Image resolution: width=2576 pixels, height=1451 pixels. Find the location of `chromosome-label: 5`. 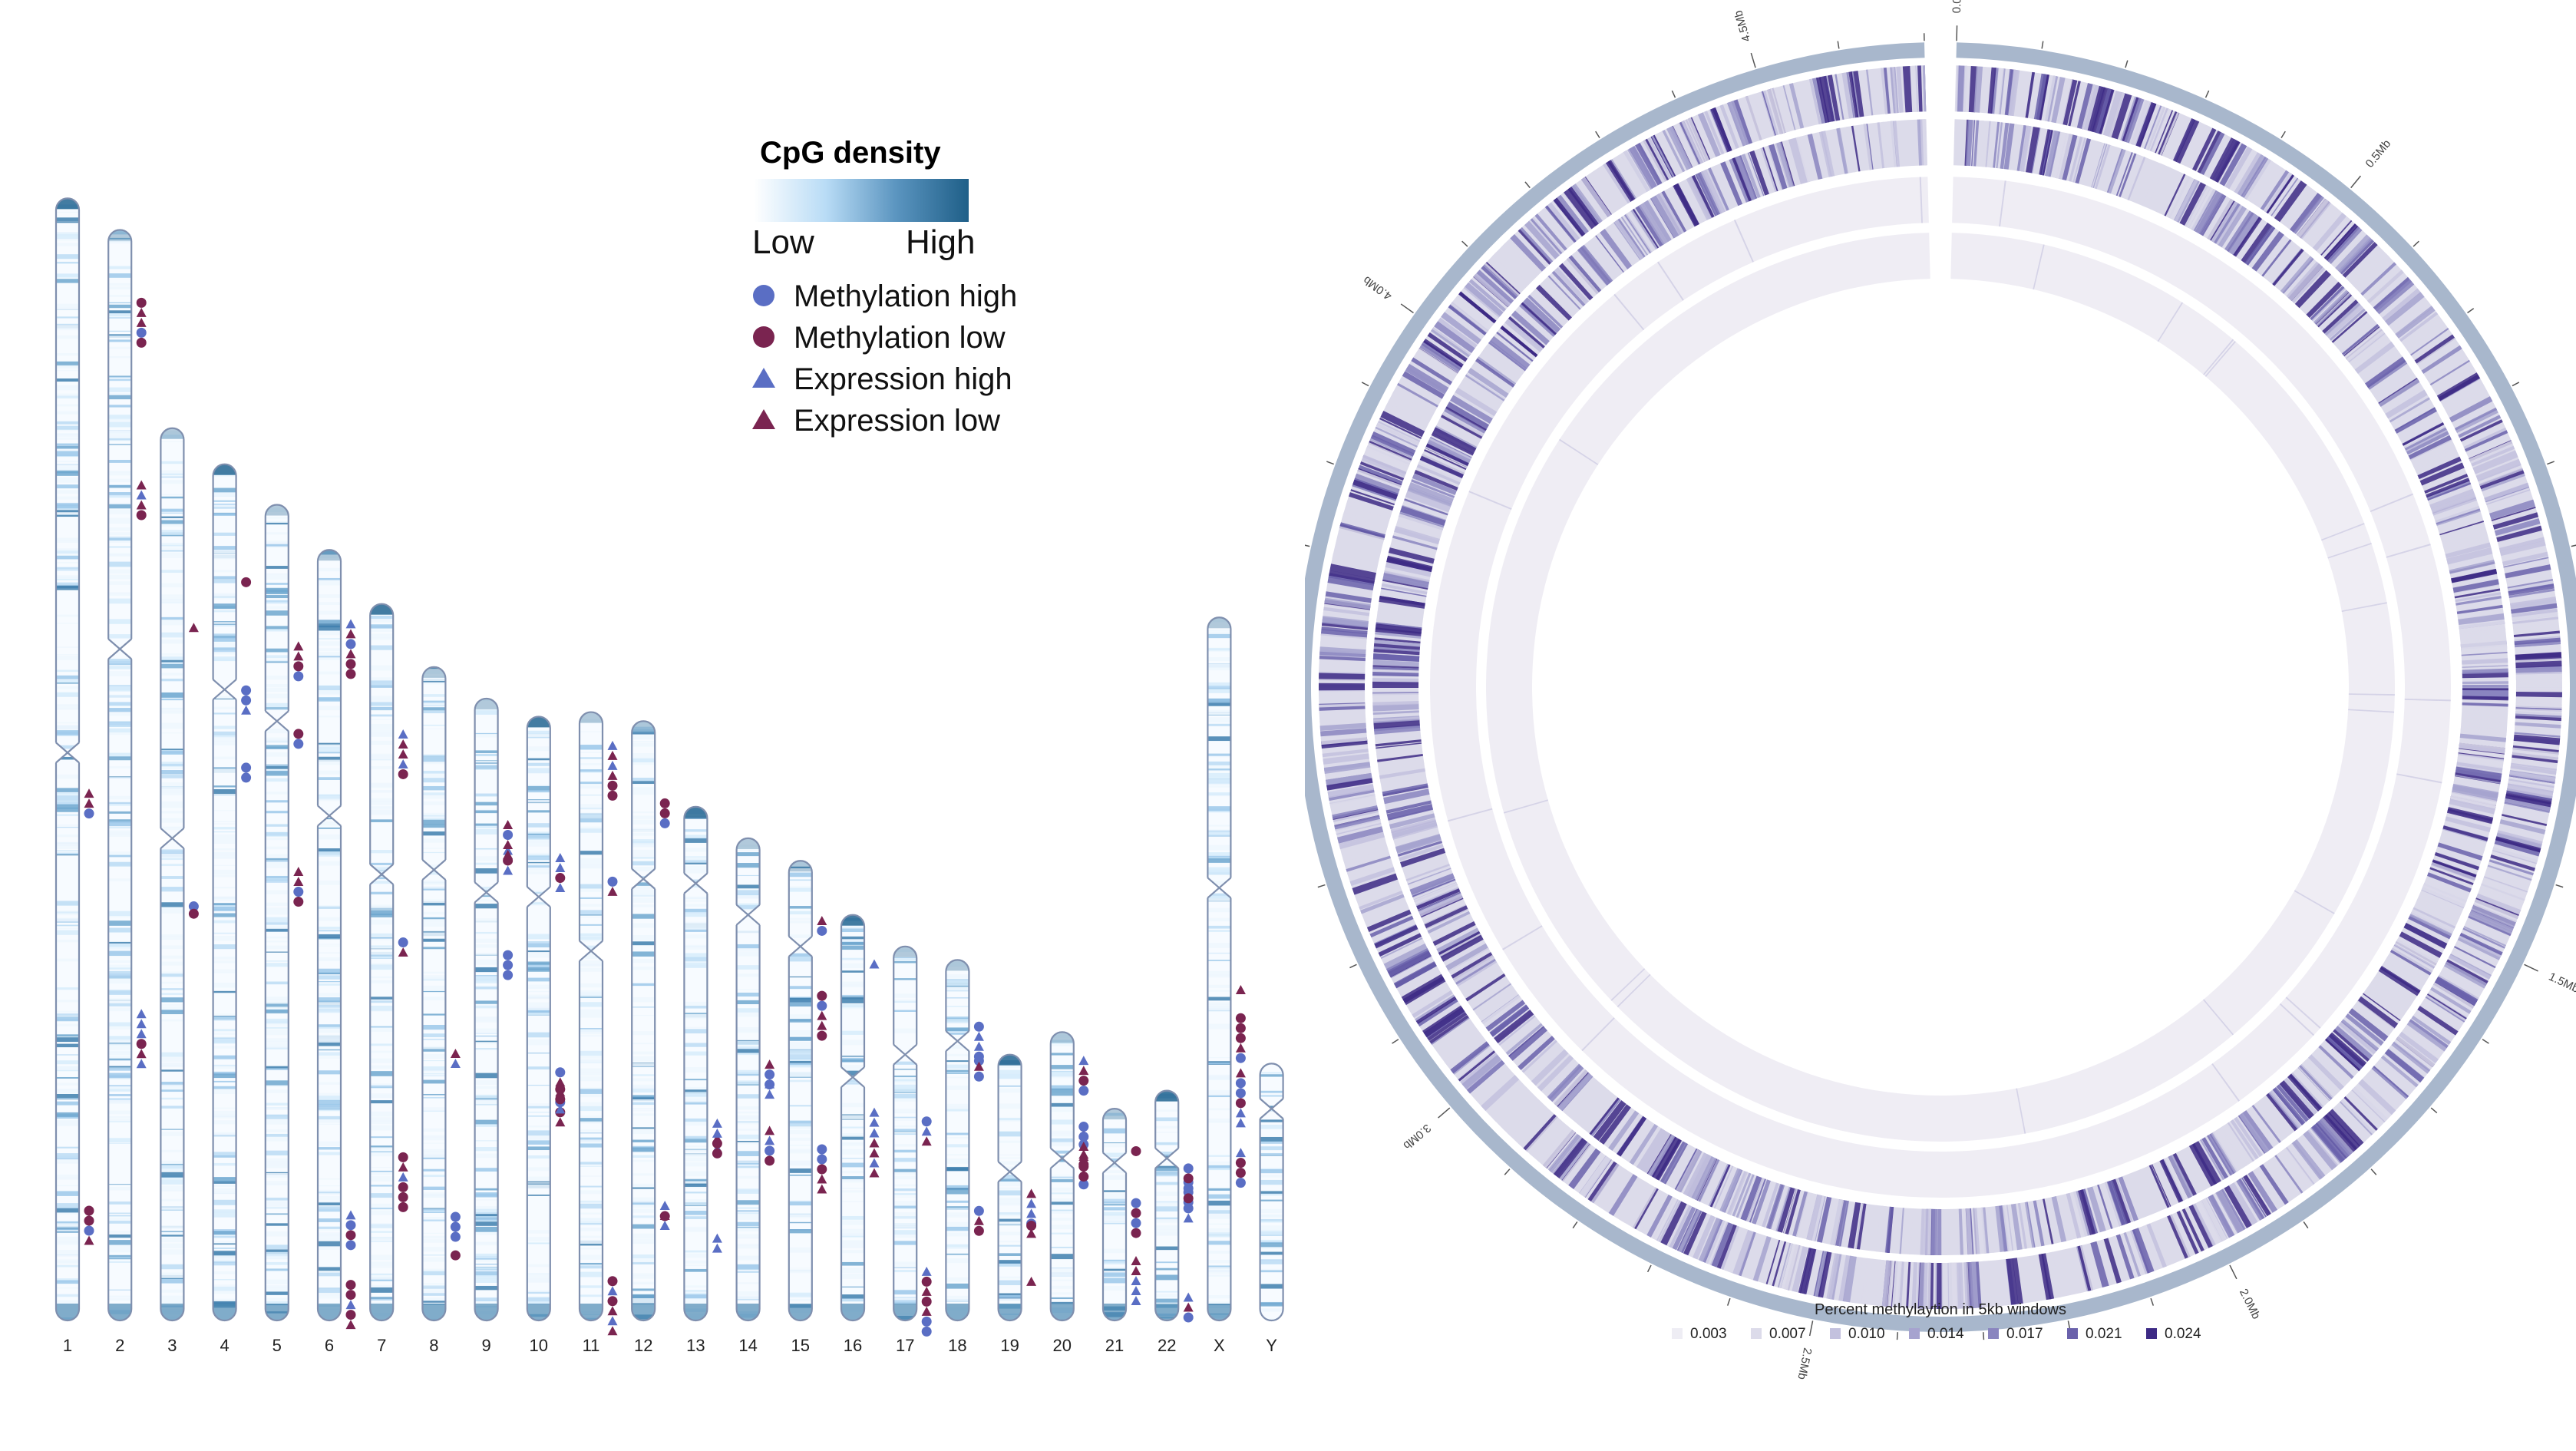

chromosome-label: 5 is located at coordinates (277, 1345).